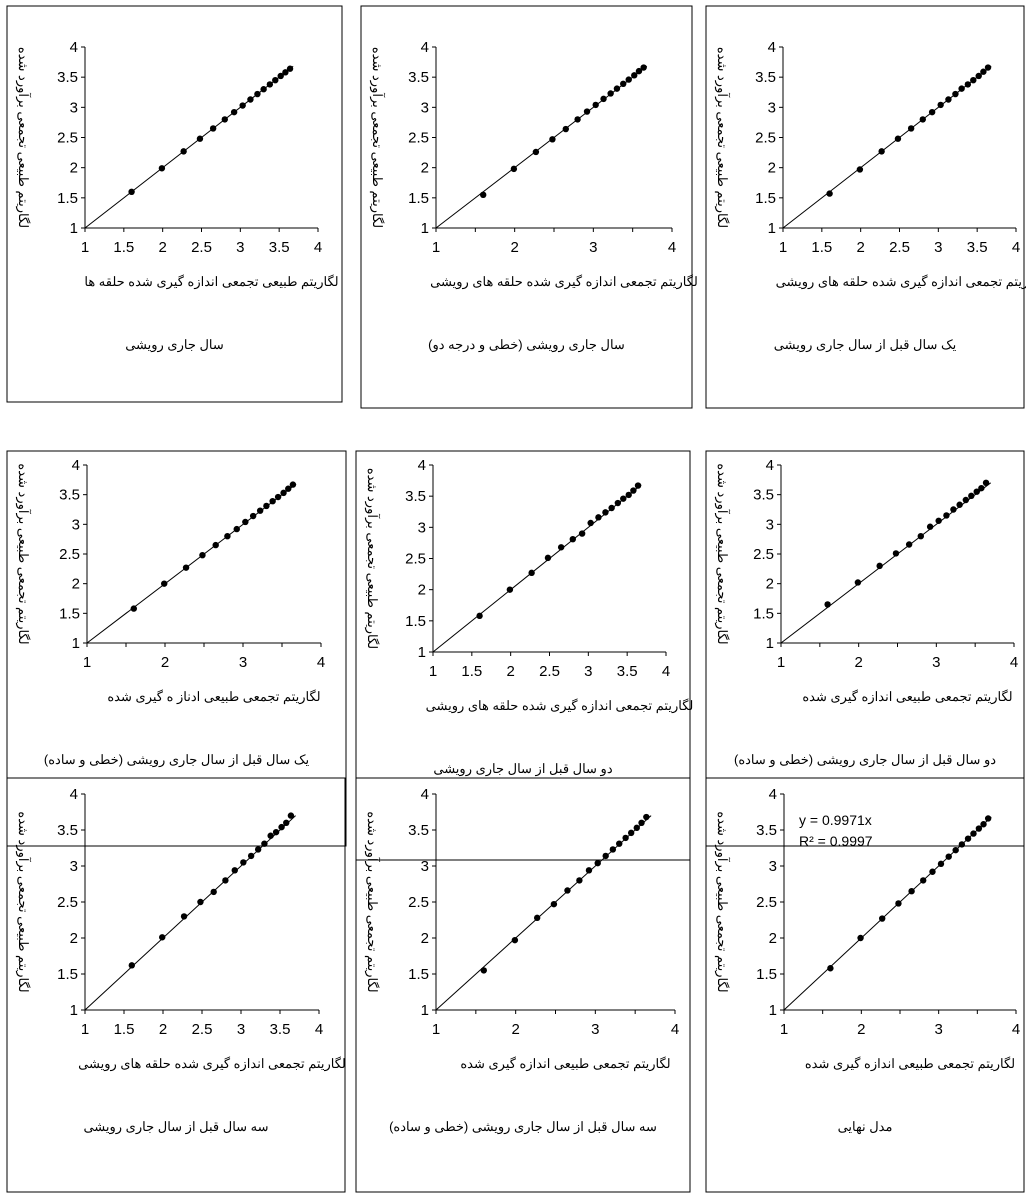 Image resolution: width=1026 pixels, height=1196 pixels. Describe the element at coordinates (174, 345) in the screenshot. I see `panel-caption: سال جاری رویشی` at that location.